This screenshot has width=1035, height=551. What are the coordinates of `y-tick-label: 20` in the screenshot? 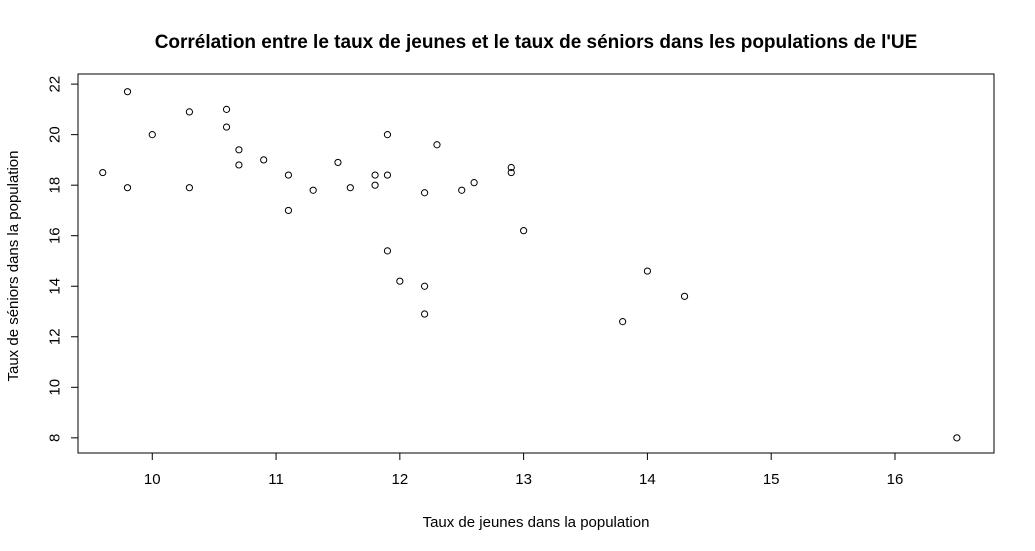 It's located at (55, 134).